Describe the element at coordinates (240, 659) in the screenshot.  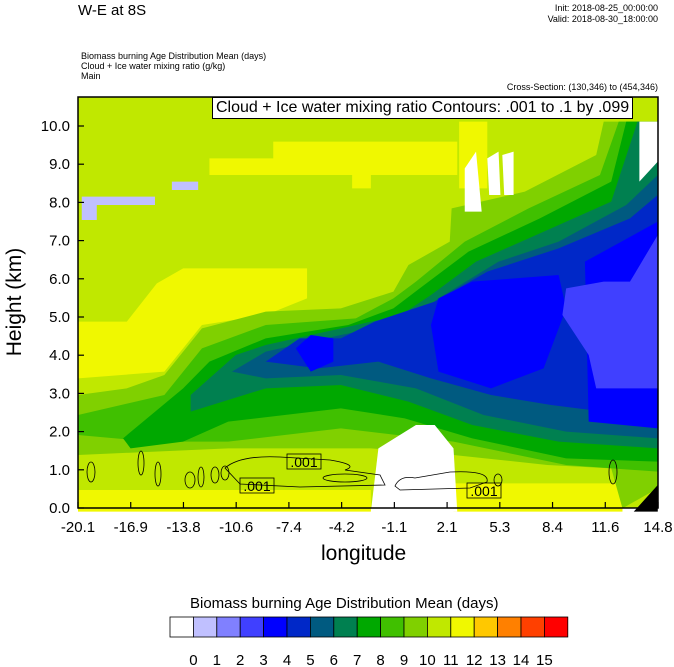
I see `colorbar-label: 2` at that location.